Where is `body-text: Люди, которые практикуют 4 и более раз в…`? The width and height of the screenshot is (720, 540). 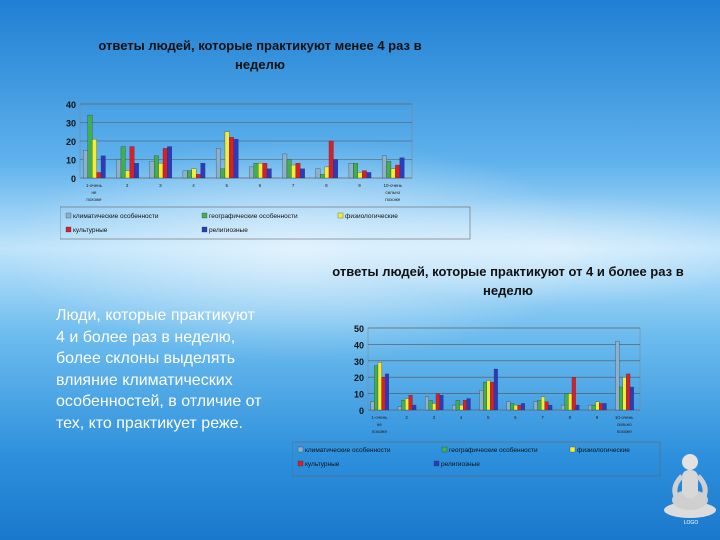 body-text: Люди, которые практикуют 4 и более раз в… is located at coordinates (159, 369).